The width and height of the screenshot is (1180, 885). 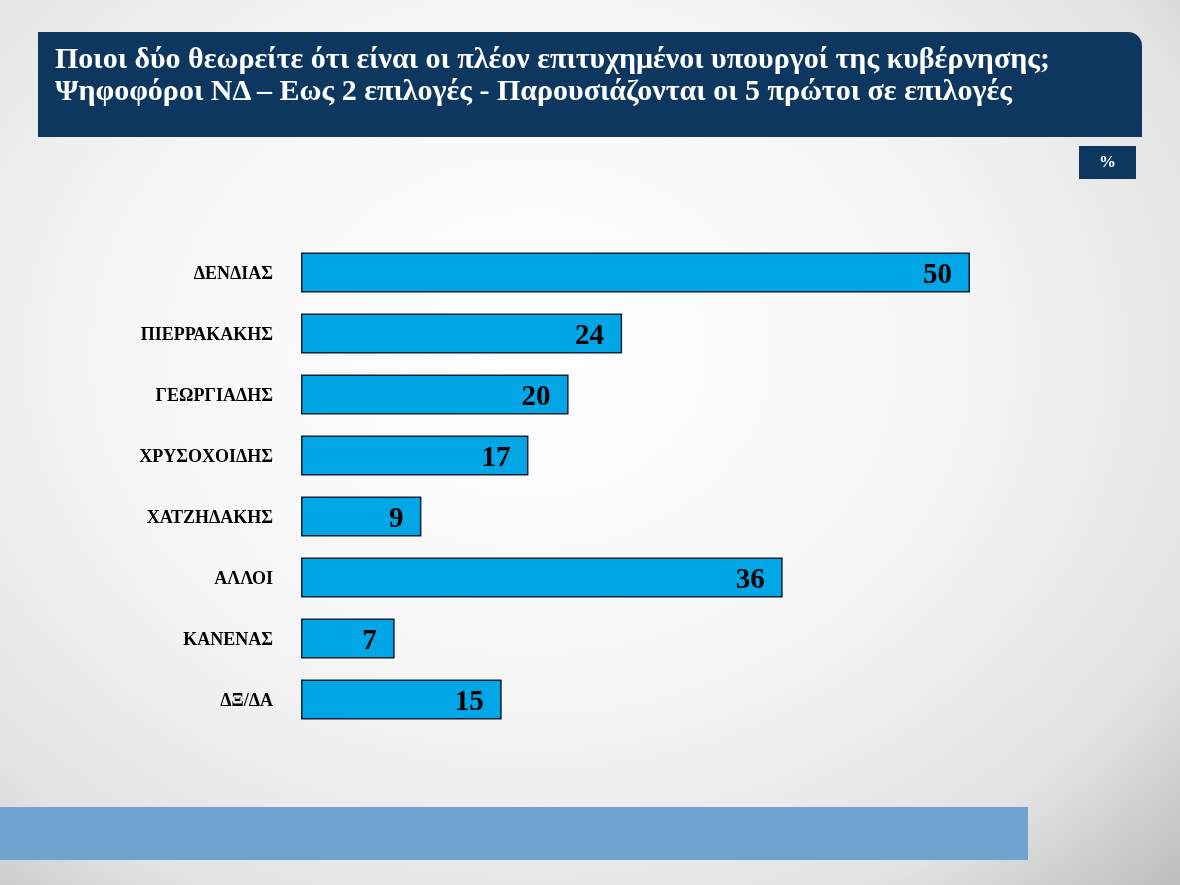 I want to click on data-label: 7, so click(x=369, y=638).